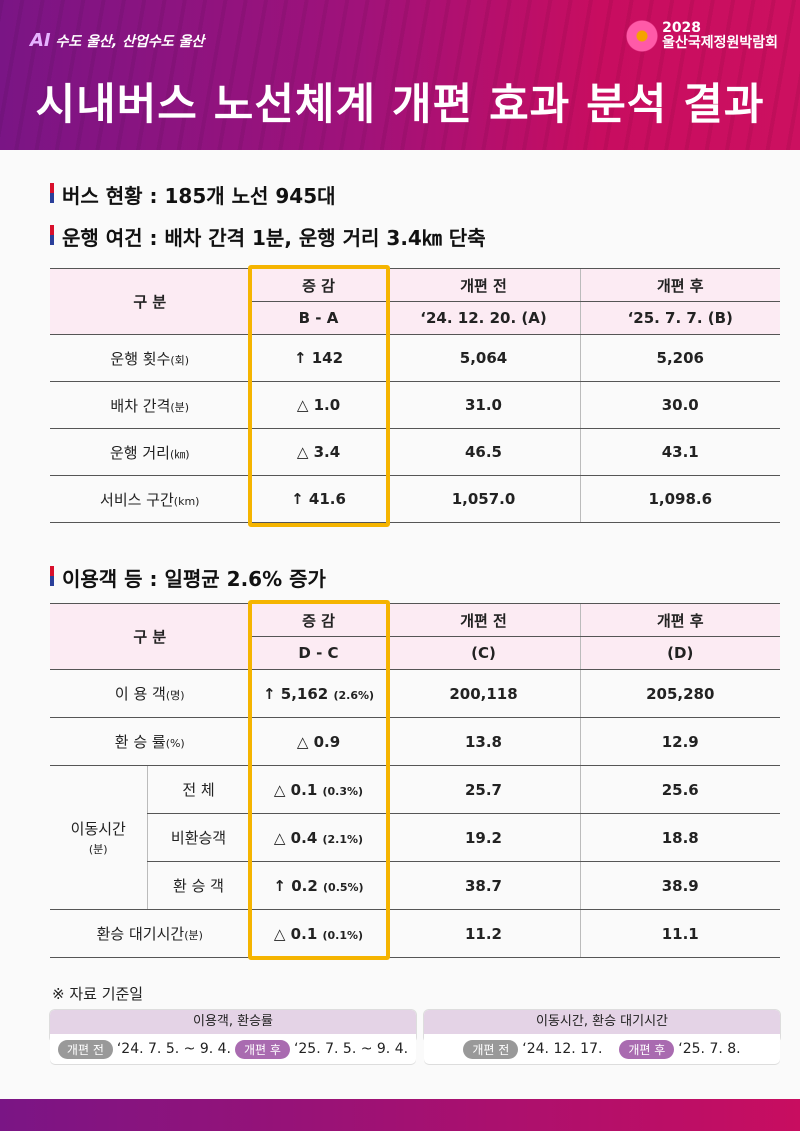 The width and height of the screenshot is (800, 1131). I want to click on table-cell: 배차 간격(분), so click(150, 405).